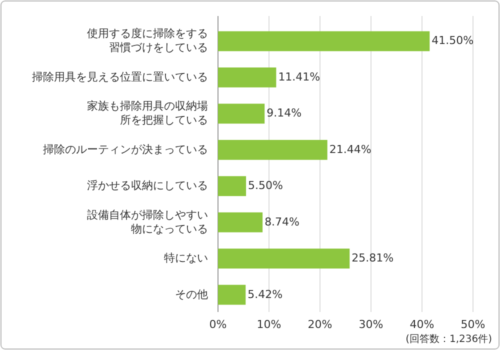 The height and width of the screenshot is (350, 500). Describe the element at coordinates (449, 339) in the screenshot. I see `text: (回答数：1,236件)` at that location.